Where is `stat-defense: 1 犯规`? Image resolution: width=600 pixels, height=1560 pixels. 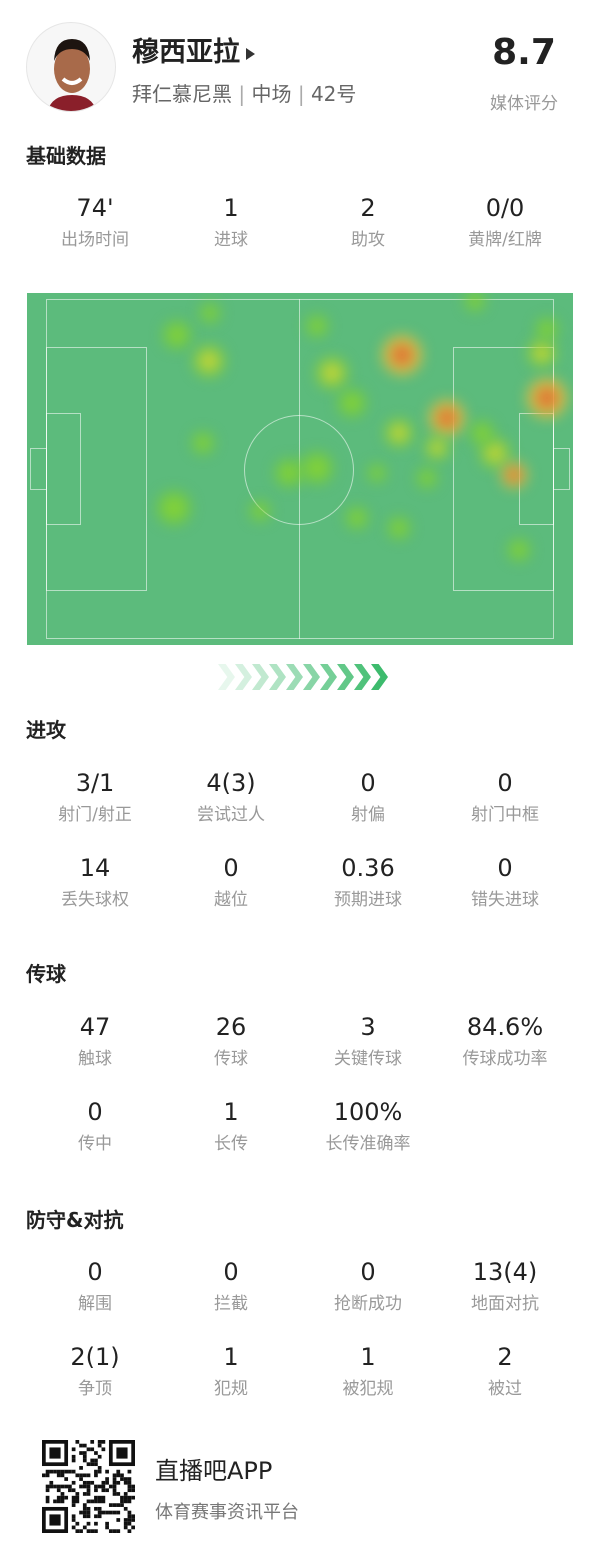
stat-defense: 1 犯规 is located at coordinates (231, 1370).